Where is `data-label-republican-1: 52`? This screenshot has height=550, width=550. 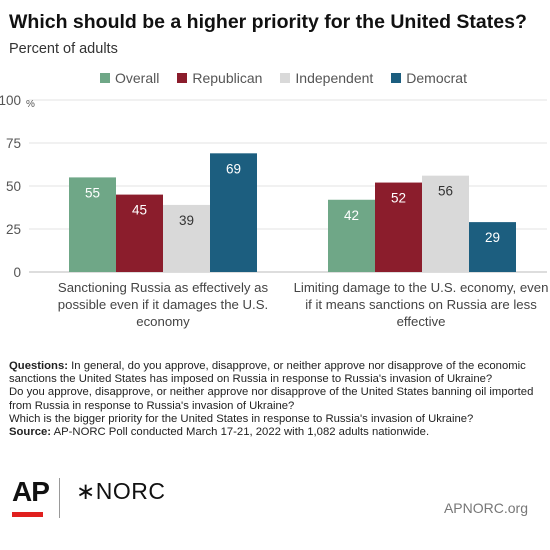 data-label-republican-1: 52 is located at coordinates (398, 198).